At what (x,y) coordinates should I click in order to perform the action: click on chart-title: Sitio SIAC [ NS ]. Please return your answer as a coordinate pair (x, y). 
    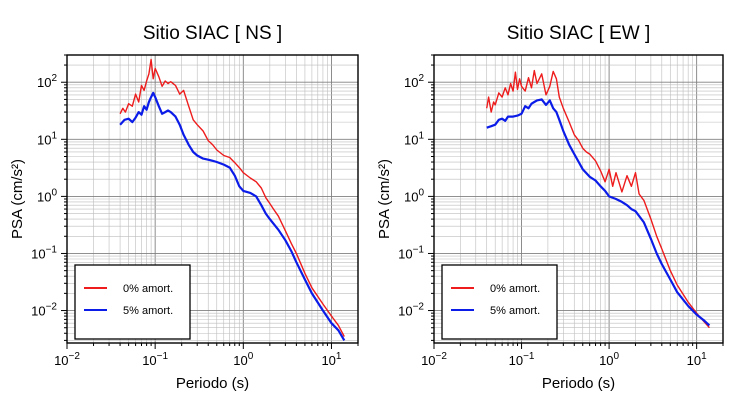
    Looking at the image, I should click on (212, 33).